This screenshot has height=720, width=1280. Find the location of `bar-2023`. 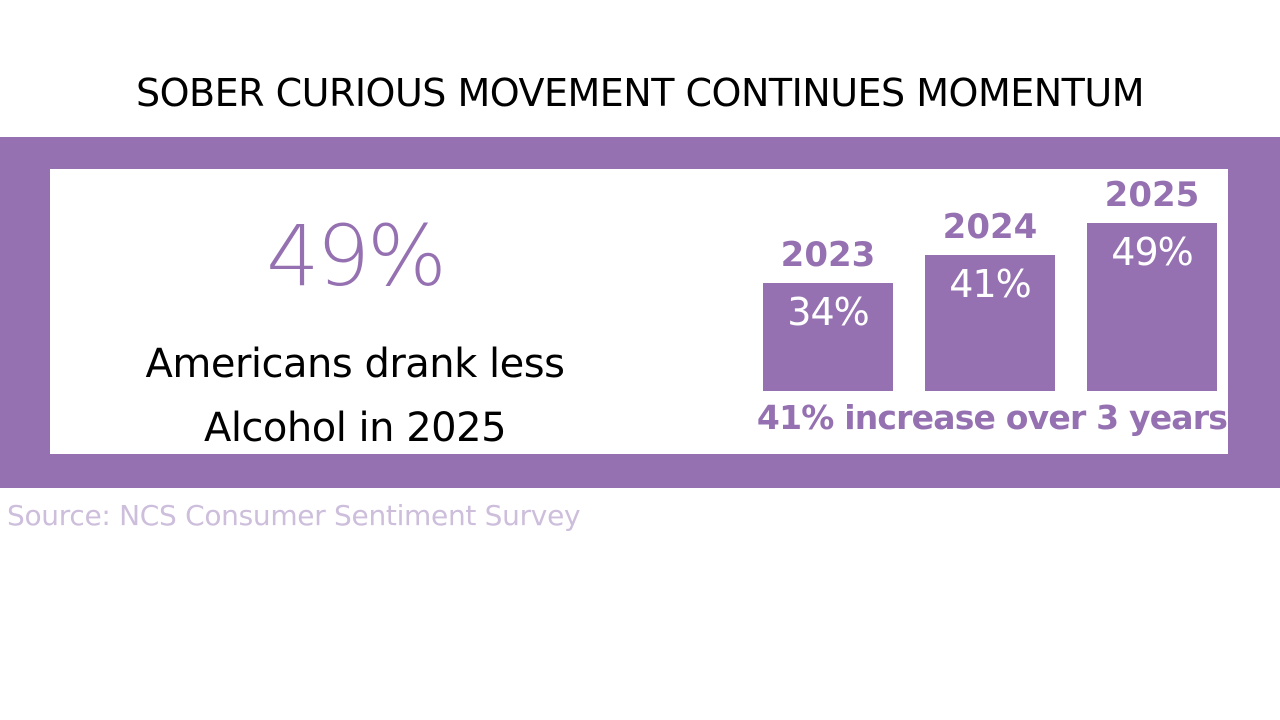

bar-2023 is located at coordinates (828, 337).